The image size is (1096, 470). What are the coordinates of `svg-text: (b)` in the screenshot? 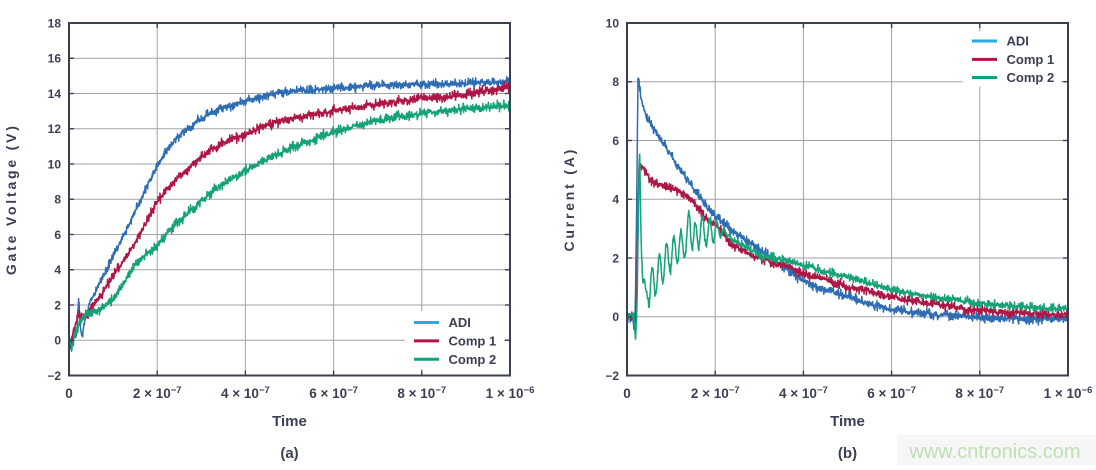 It's located at (847, 453).